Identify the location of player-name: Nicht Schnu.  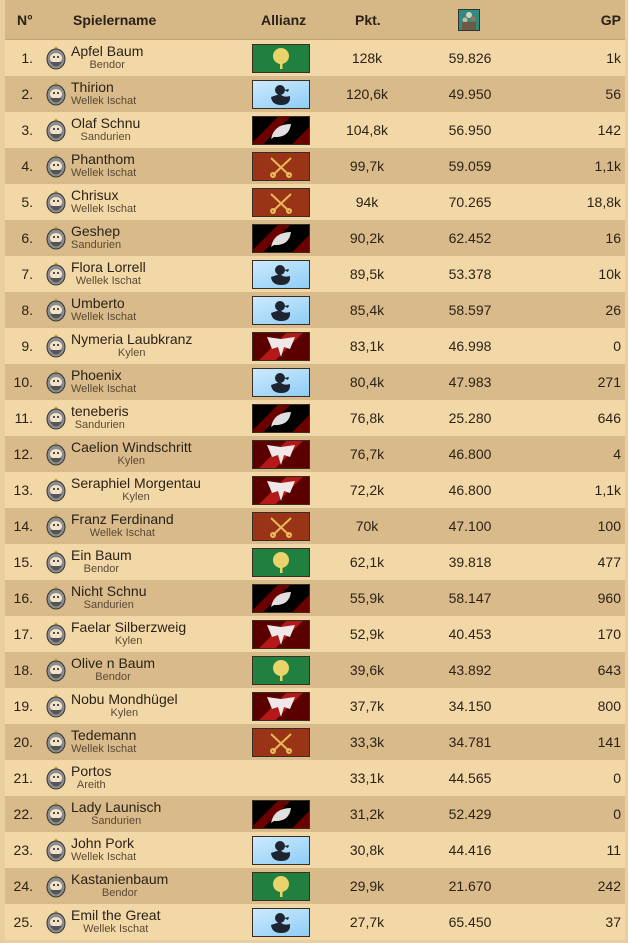
(109, 591).